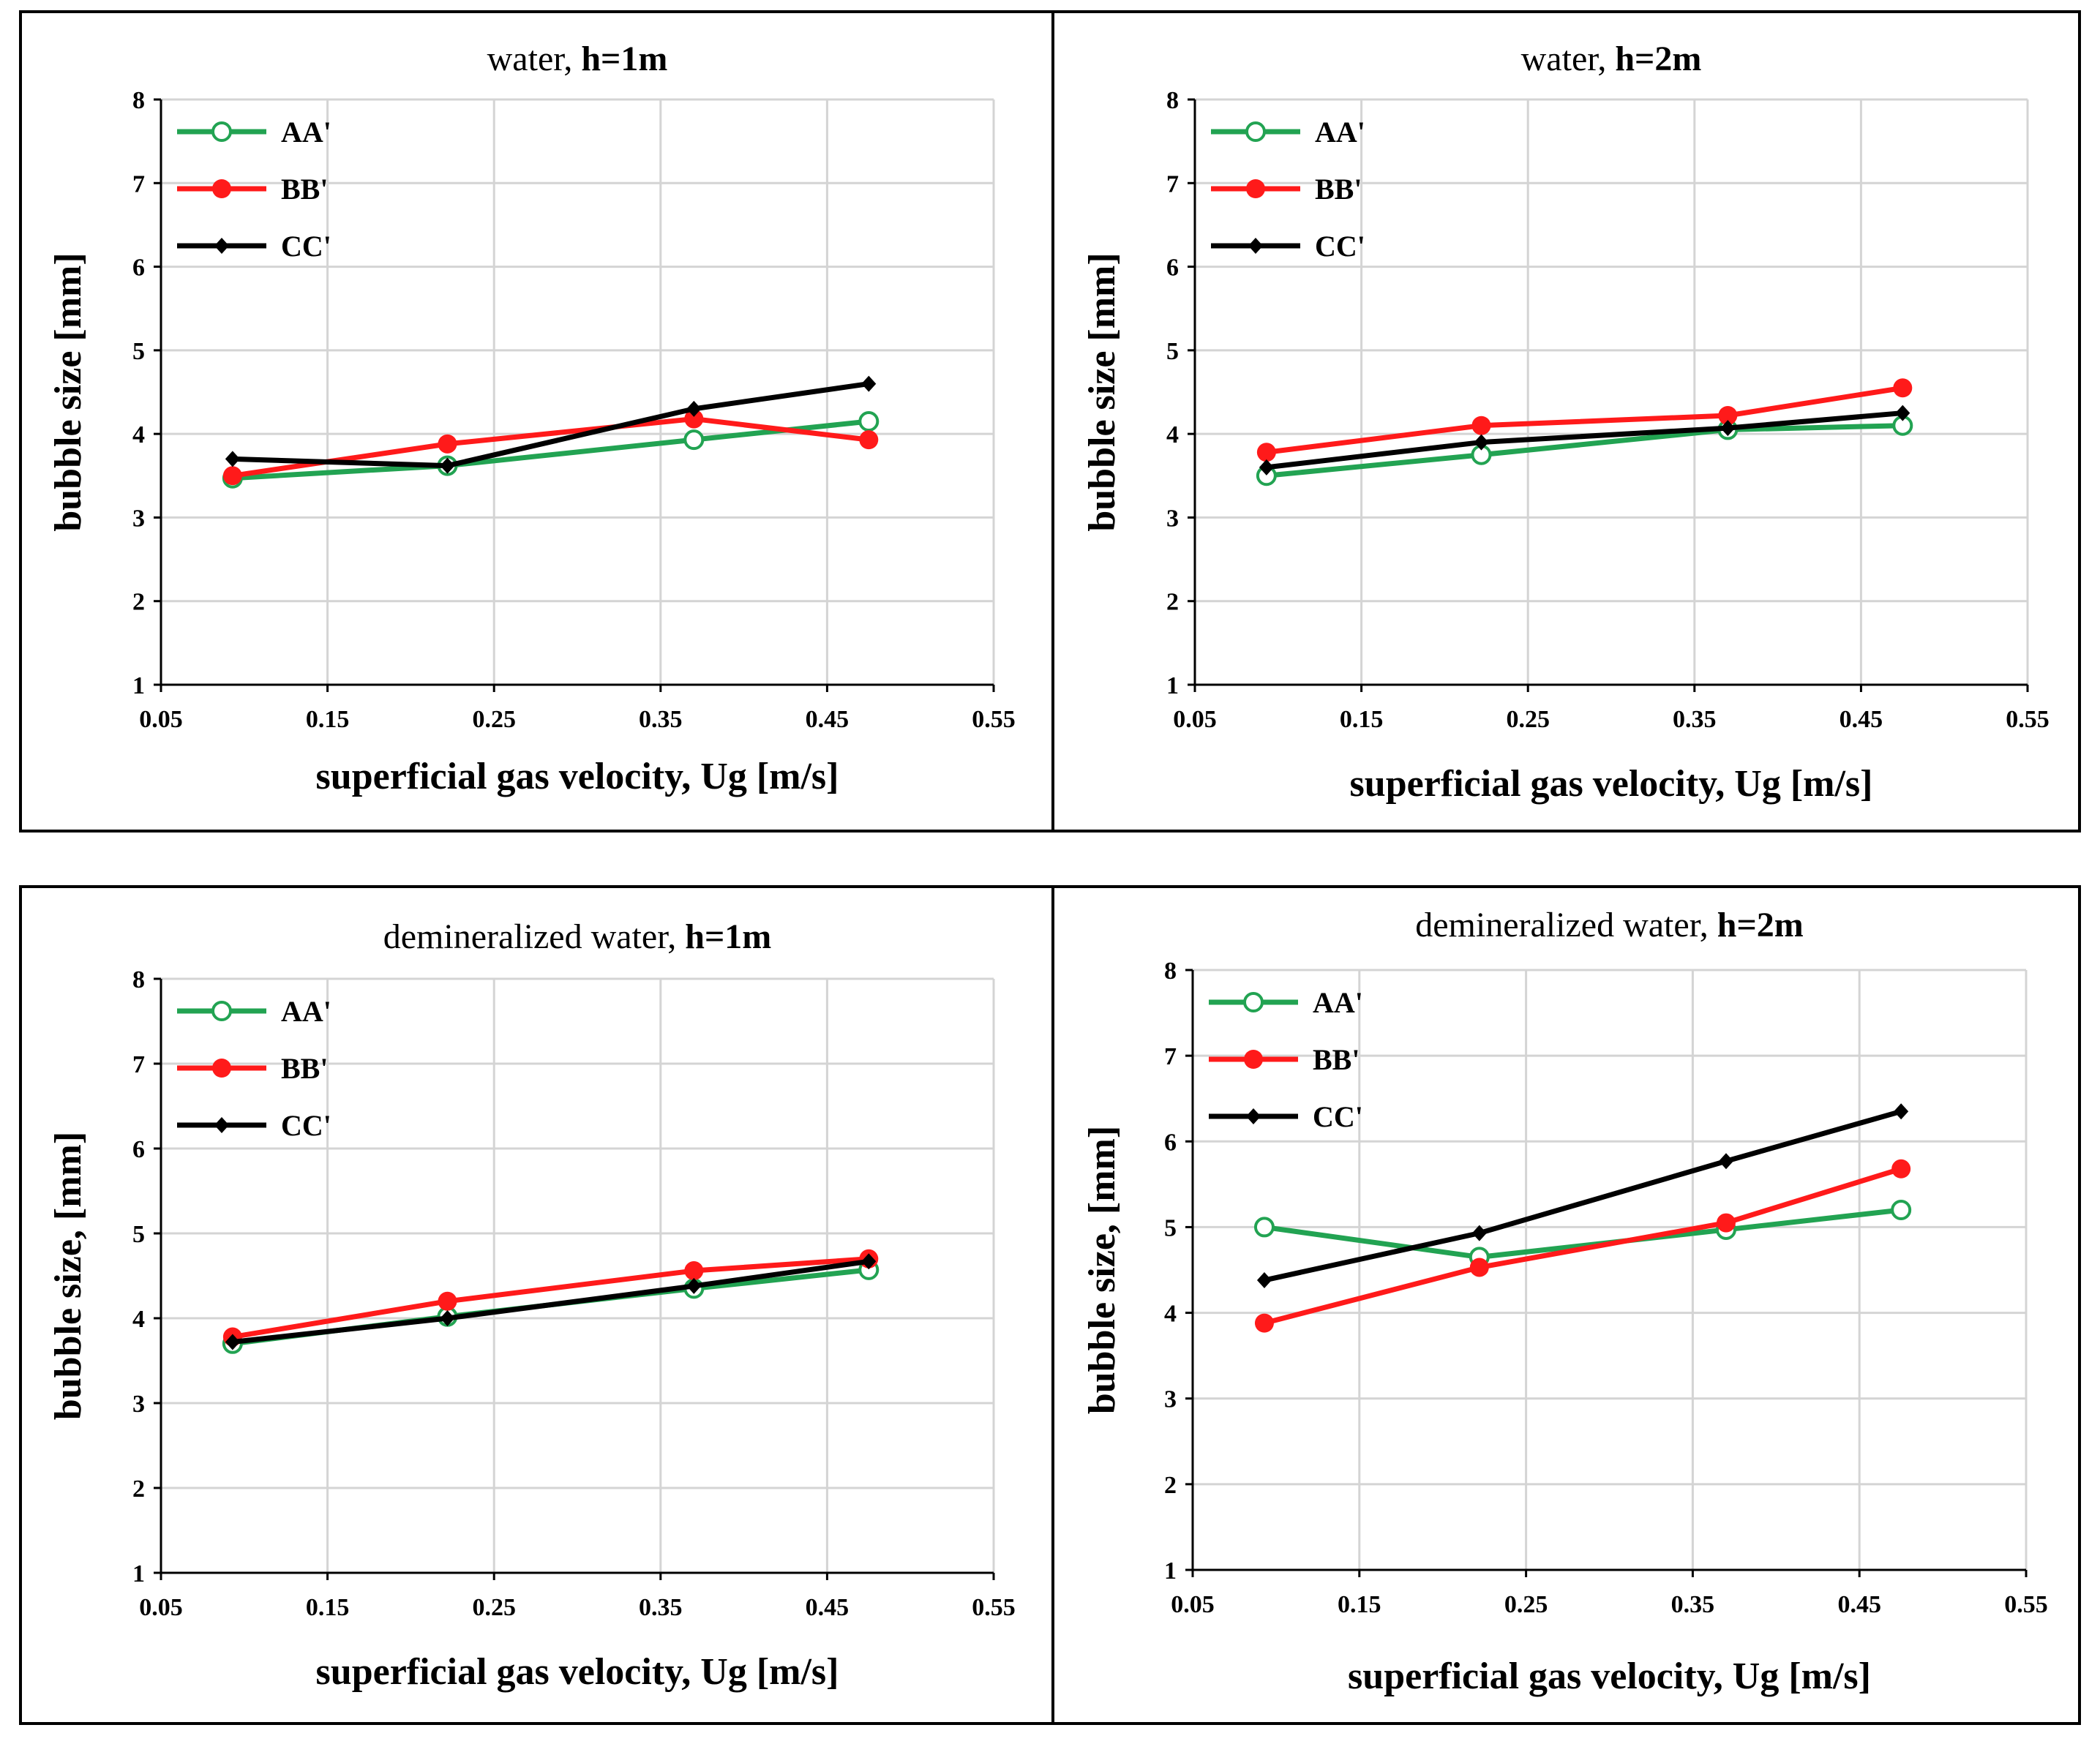 This screenshot has width=2100, height=1744. What do you see at coordinates (1585, 450) in the screenshot?
I see `series-line-aap` at bounding box center [1585, 450].